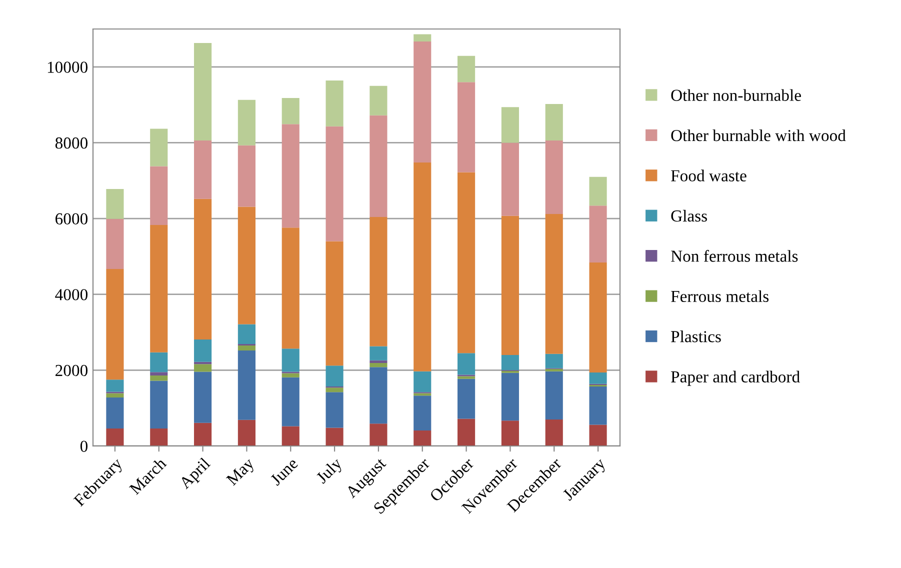 This screenshot has height=568, width=901. What do you see at coordinates (696, 336) in the screenshot?
I see `legend-label: Plastics` at bounding box center [696, 336].